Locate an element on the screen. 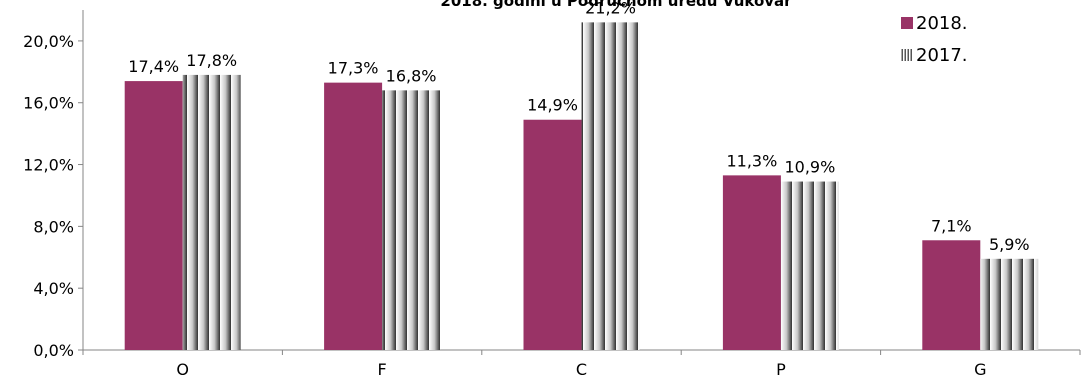 Image resolution: width=1083 pixels, height=383 pixels. data-label: 17,3% is located at coordinates (353, 68).